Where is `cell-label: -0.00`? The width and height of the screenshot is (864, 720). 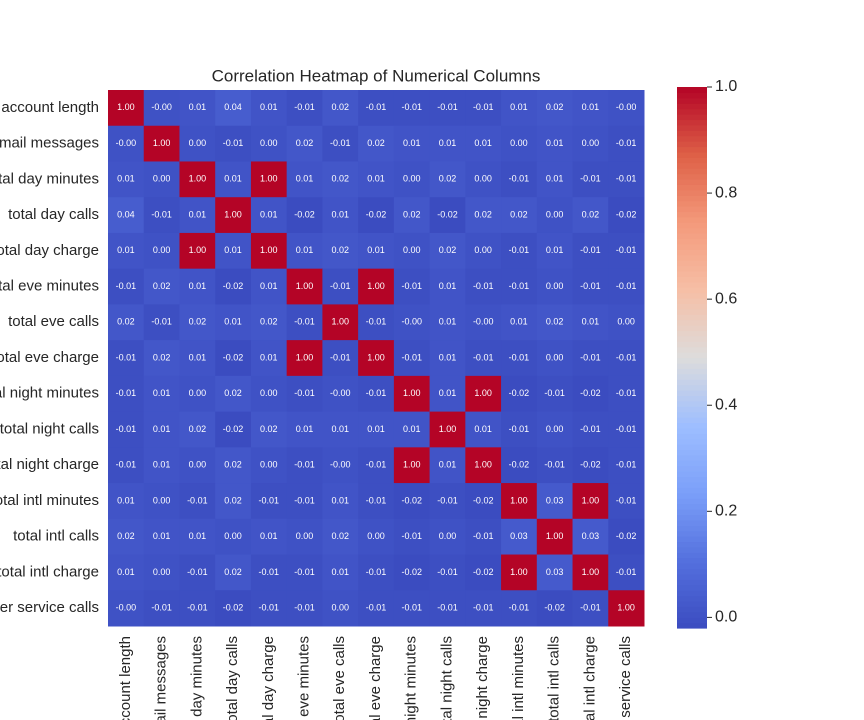 cell-label: -0.00 is located at coordinates (626, 107).